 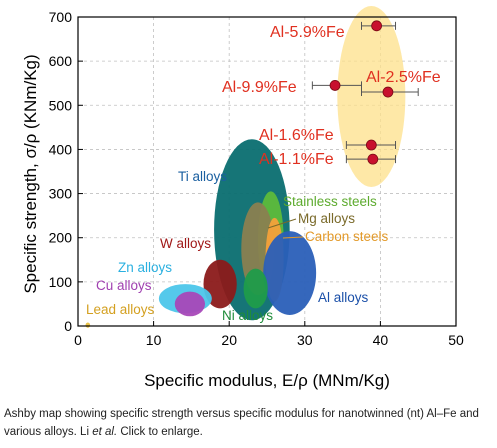 I want to click on region-ni-alloys, so click(x=255, y=288).